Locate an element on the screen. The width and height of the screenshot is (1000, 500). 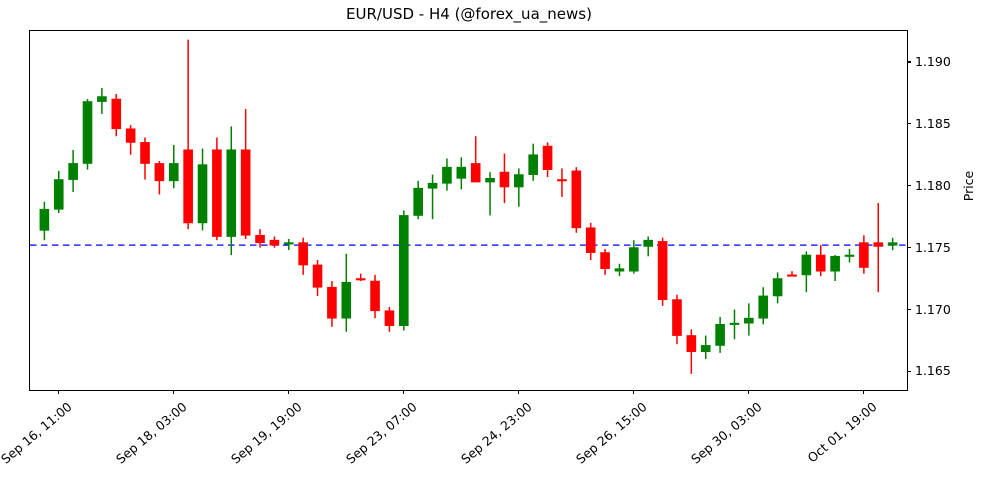
x-tick-label: Sep 23, 07:00 is located at coordinates (381, 433).